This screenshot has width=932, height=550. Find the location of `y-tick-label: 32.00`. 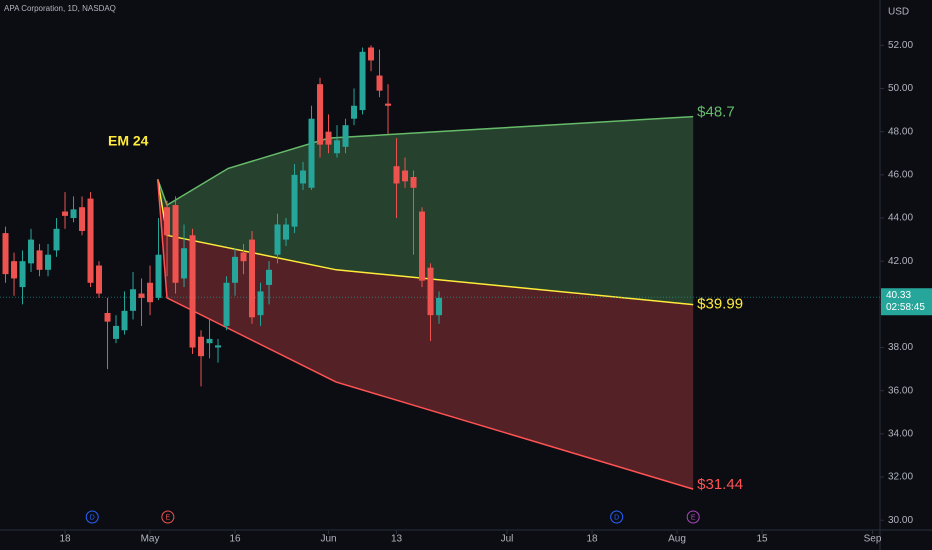

y-tick-label: 32.00 is located at coordinates (900, 477).